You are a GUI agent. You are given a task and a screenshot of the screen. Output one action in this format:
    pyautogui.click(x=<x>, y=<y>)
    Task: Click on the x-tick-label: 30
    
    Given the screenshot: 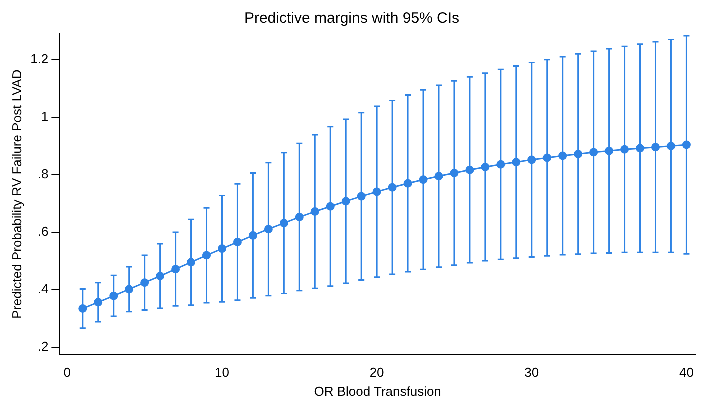 What is the action you would take?
    pyautogui.click(x=532, y=372)
    